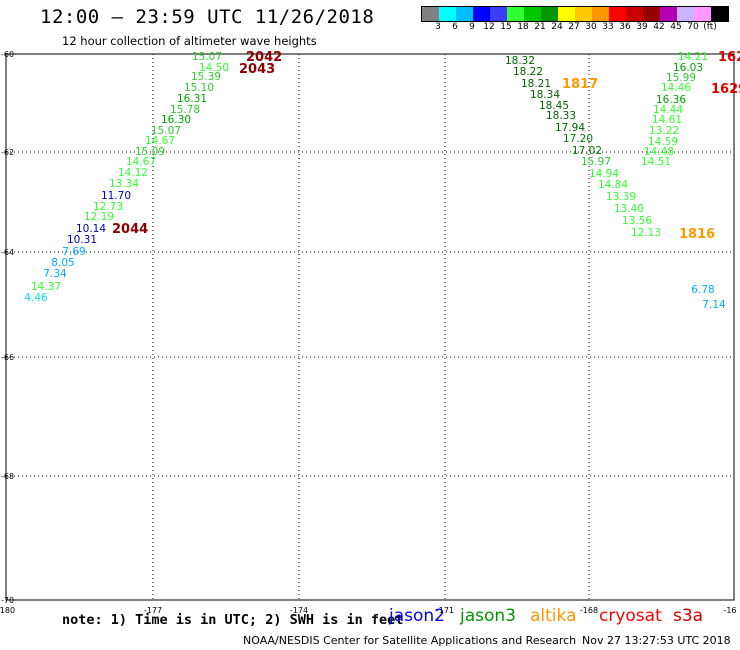 The height and width of the screenshot is (650, 740). I want to click on legend-label: 39, so click(642, 27).